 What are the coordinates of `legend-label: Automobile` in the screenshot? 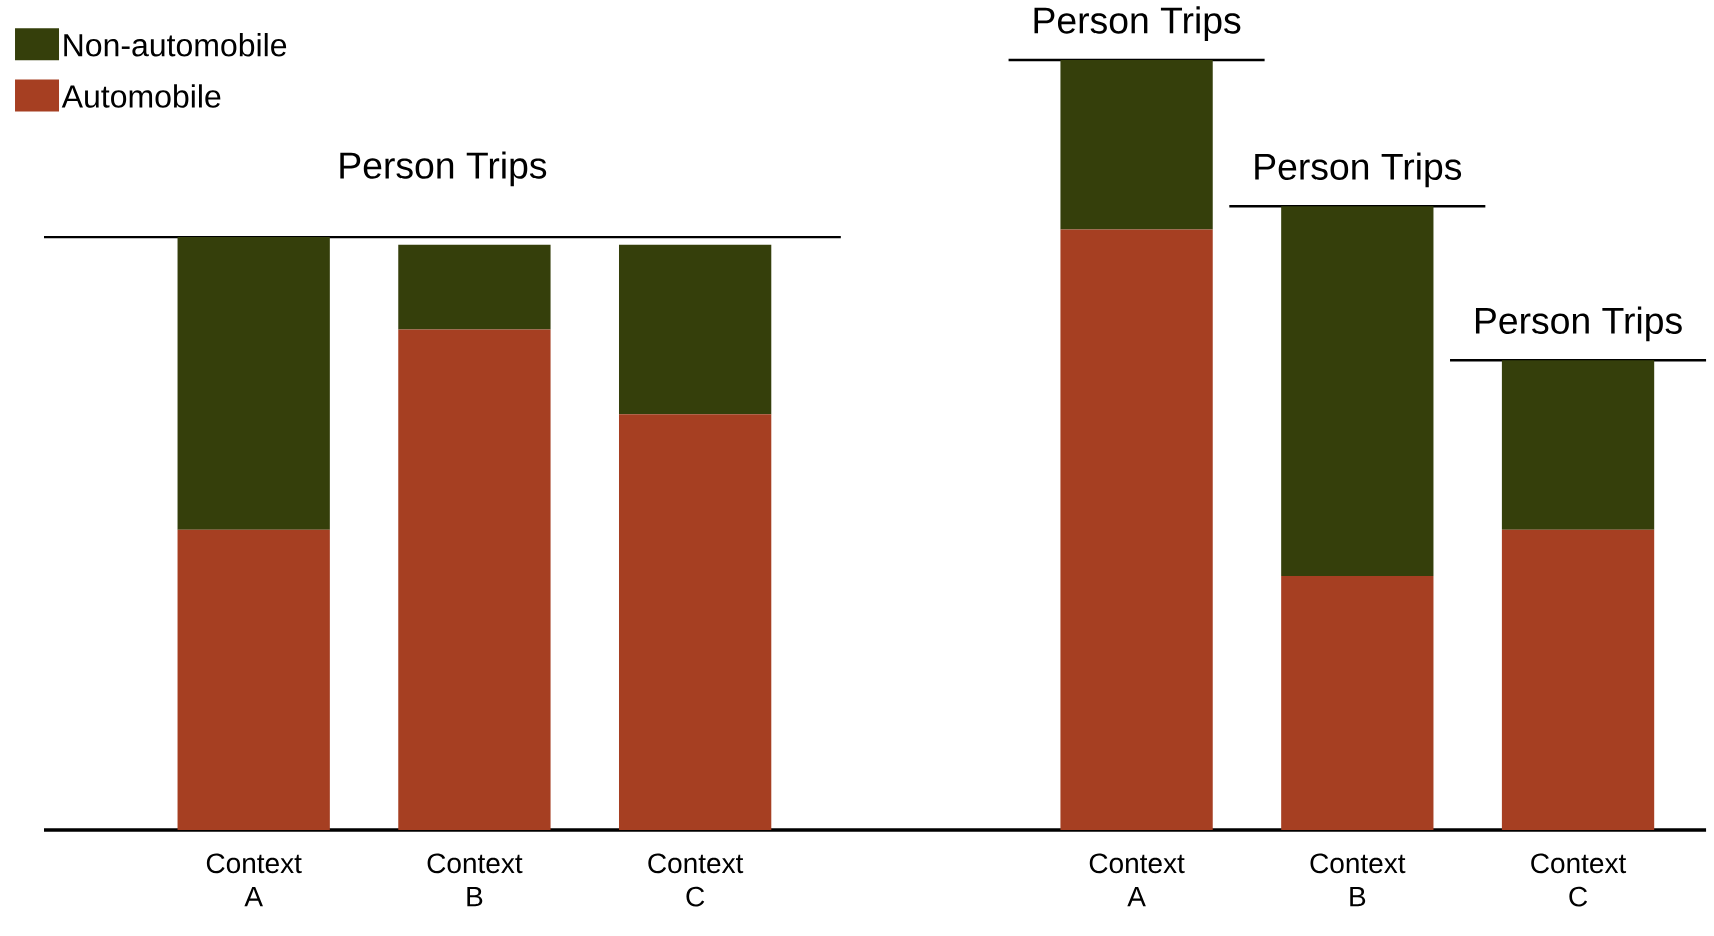 It's located at (141, 96).